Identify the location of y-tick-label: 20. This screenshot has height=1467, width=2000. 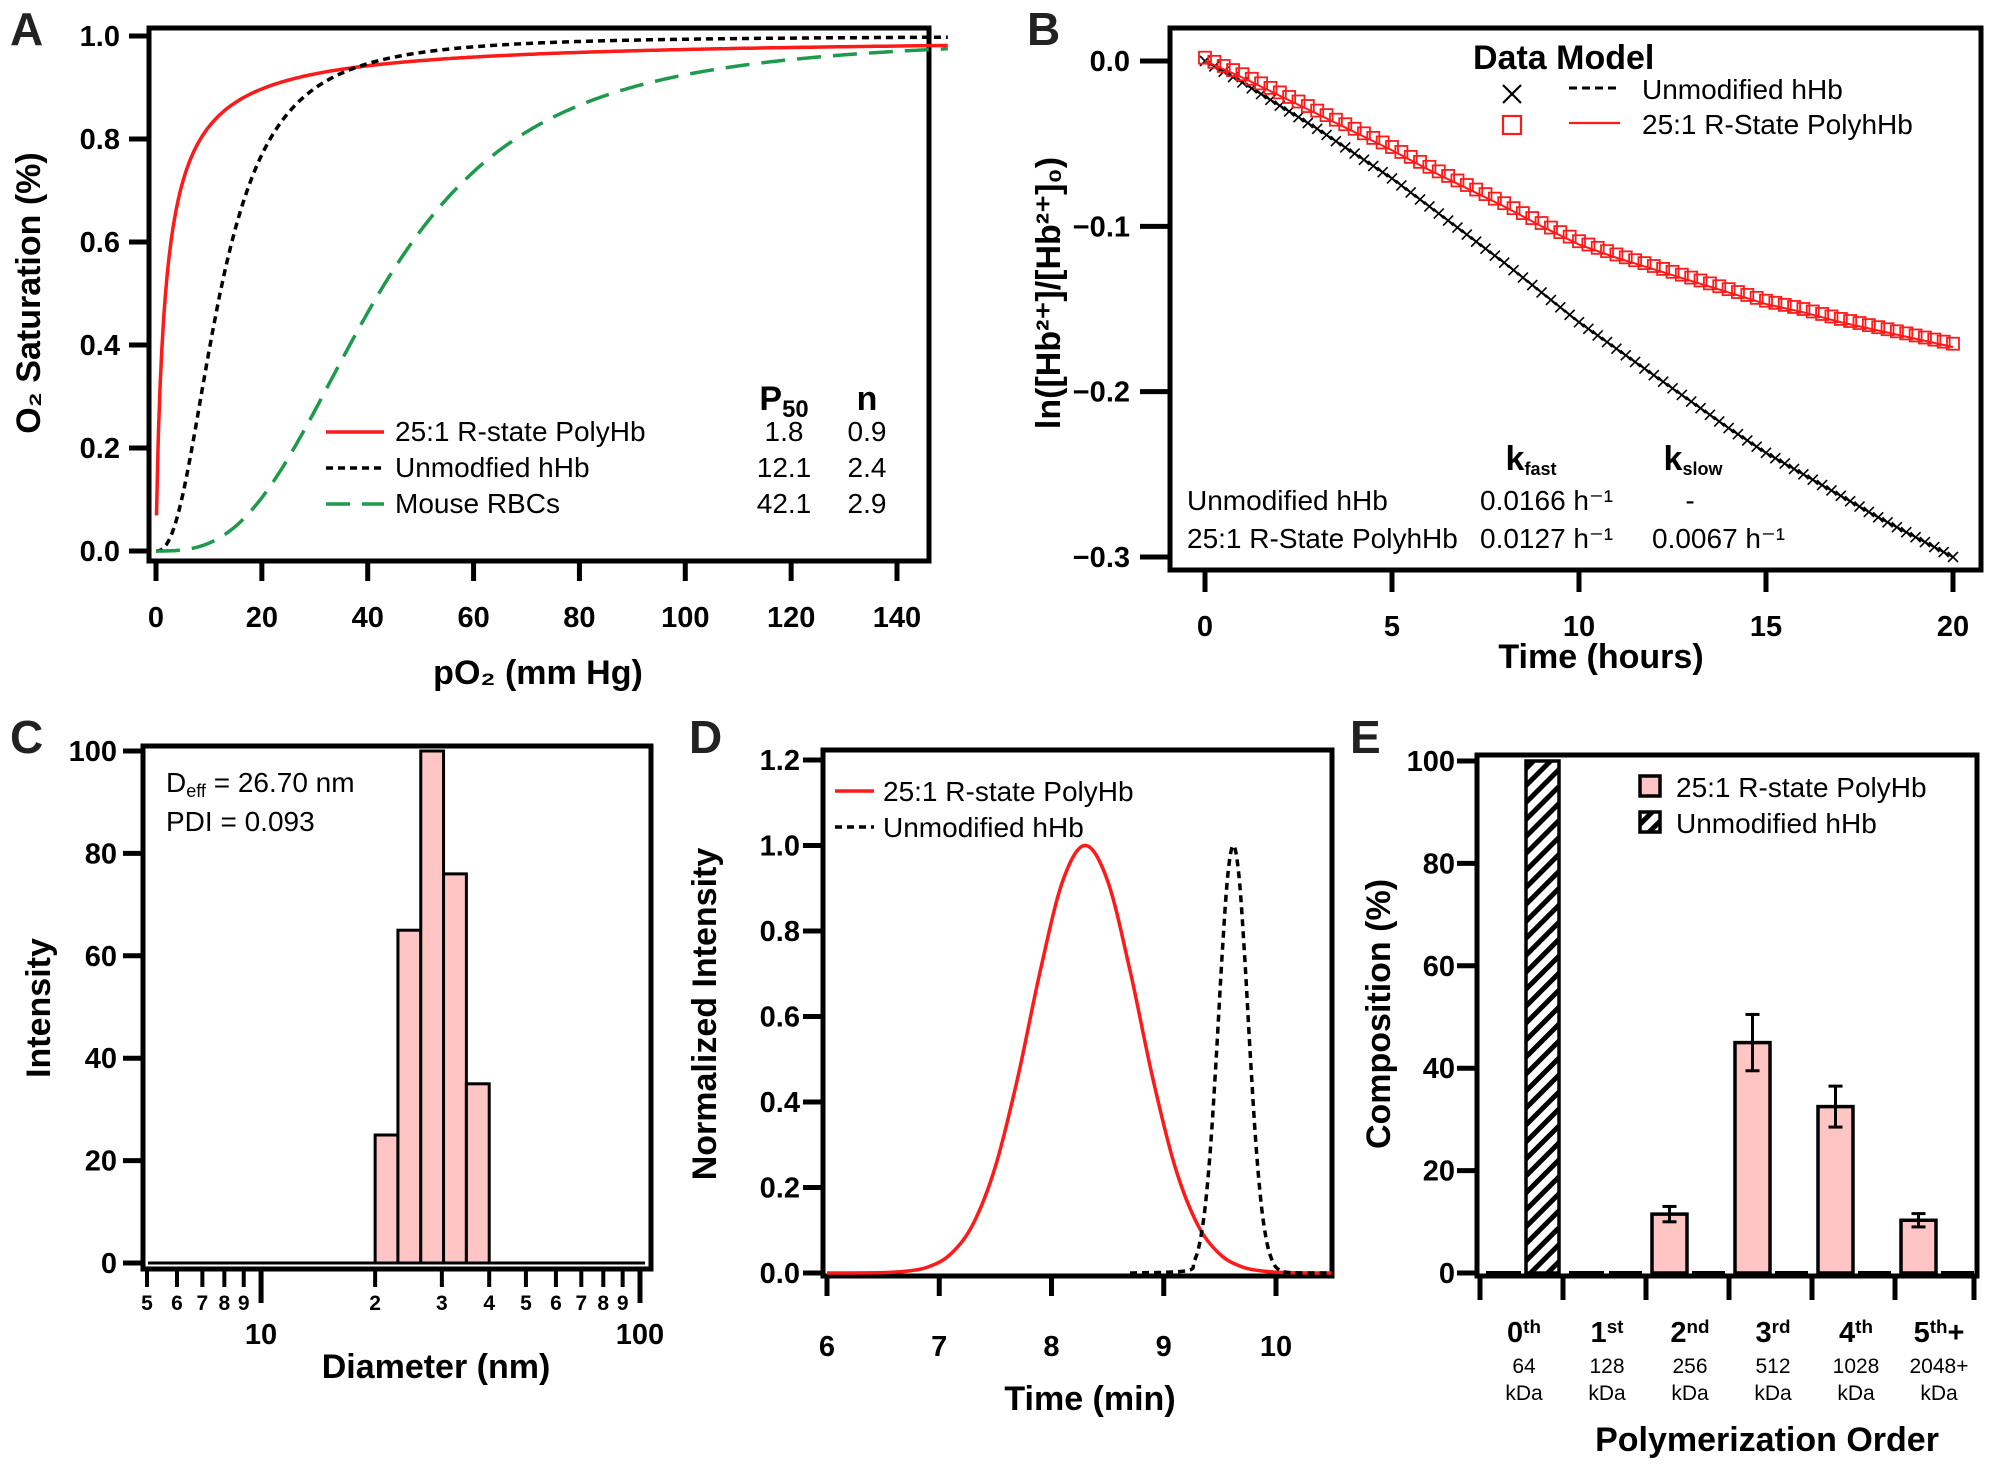
(1439, 1172).